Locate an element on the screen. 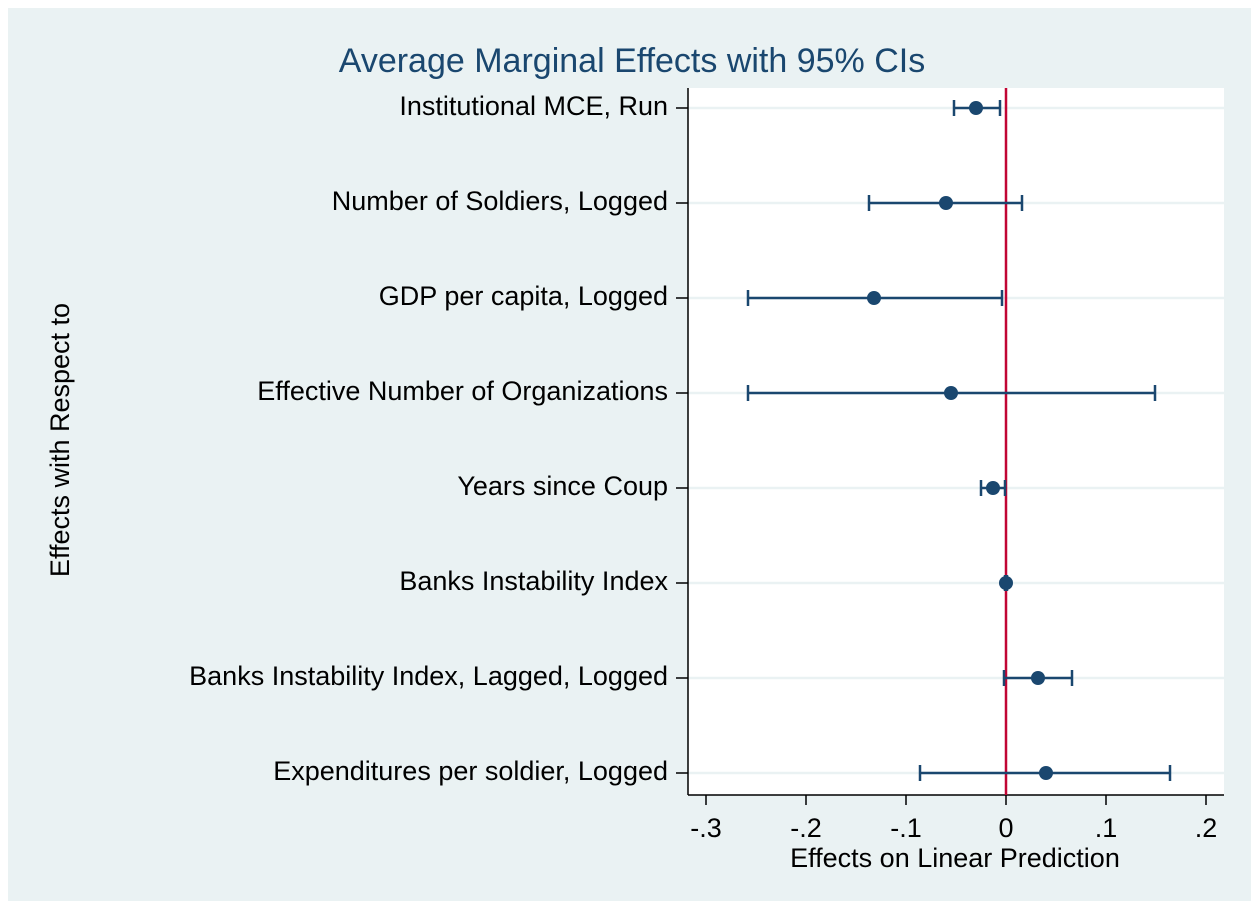 This screenshot has width=1259, height=909. y-tick-label: Expenditures per soldier, Logged is located at coordinates (470, 771).